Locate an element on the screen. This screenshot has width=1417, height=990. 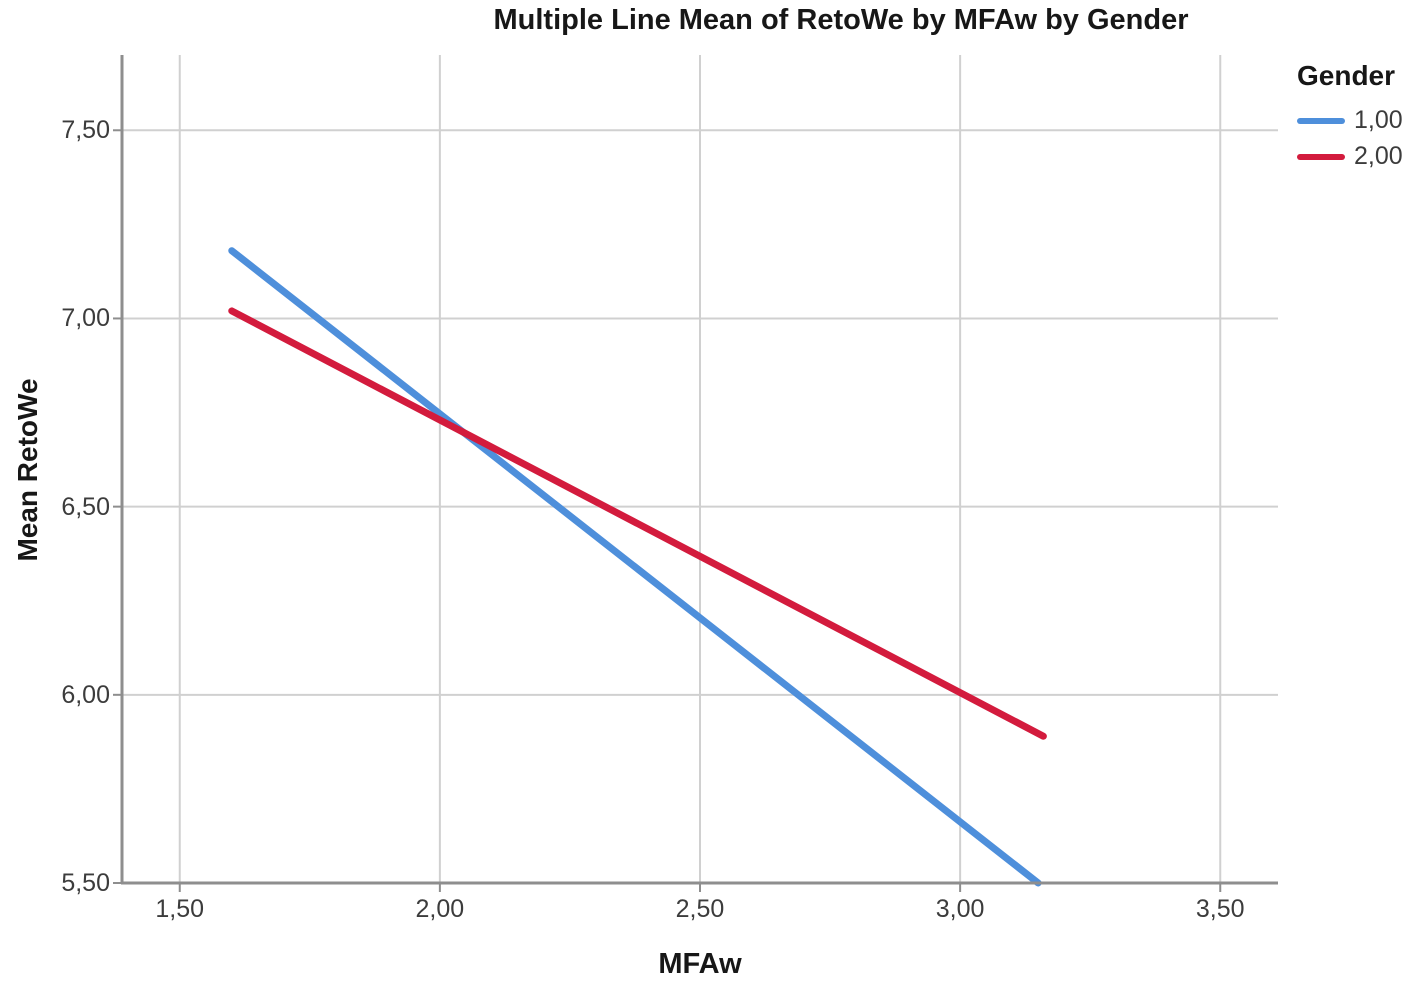
legend-items: 1,00 2,00 is located at coordinates (1350, 138).